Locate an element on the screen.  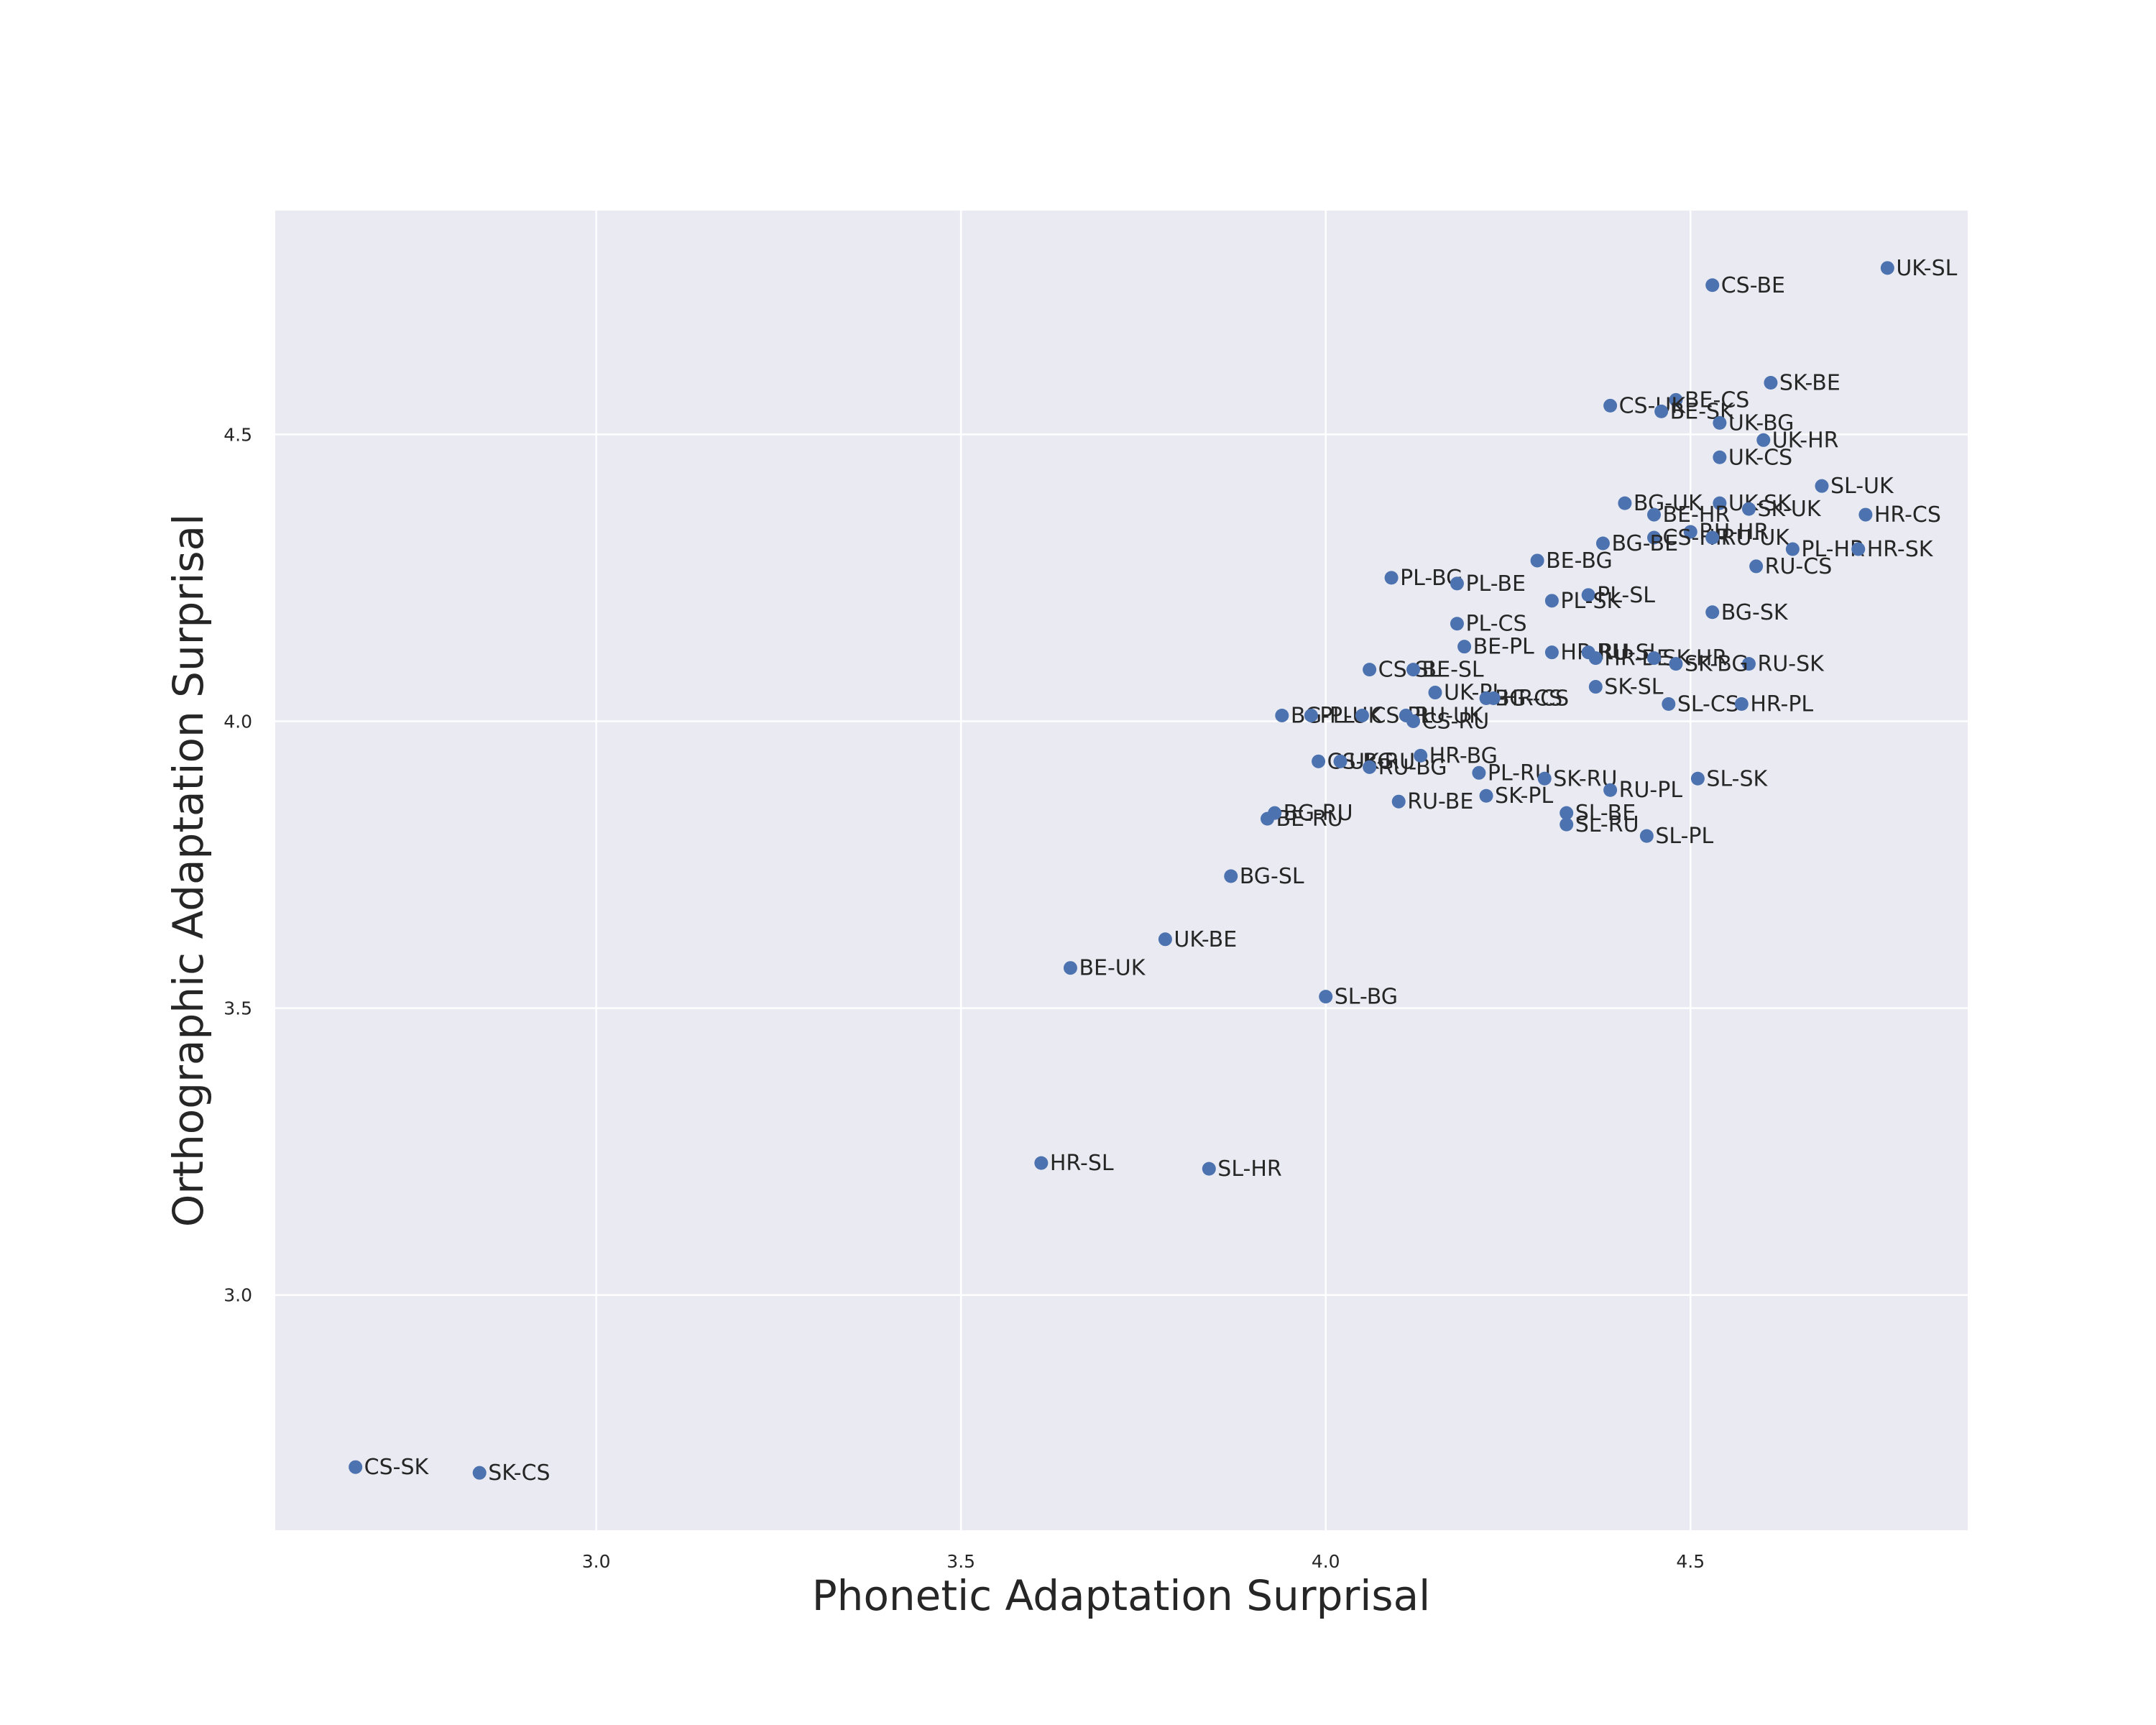
point-label: SL-RU is located at coordinates (1607, 824).